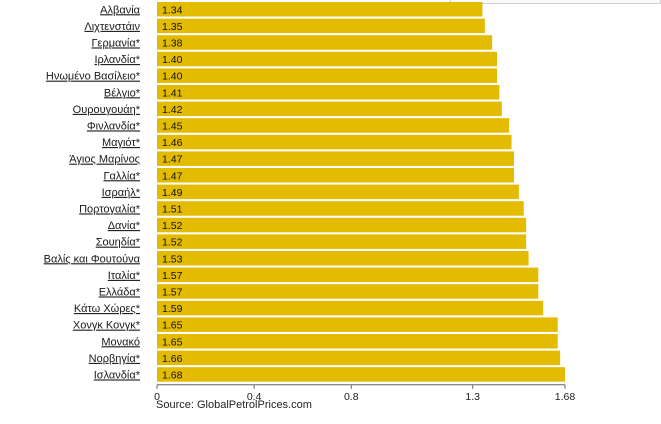 The width and height of the screenshot is (661, 424). I want to click on category-label: Ηνωμένο Βασίλειο*, so click(93, 77).